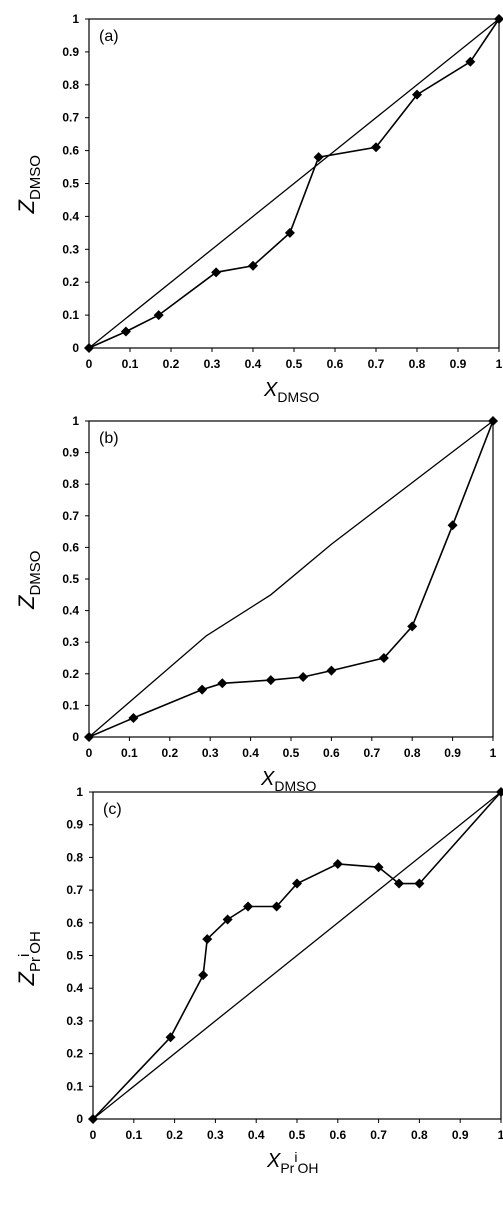 The width and height of the screenshot is (503, 1208). I want to click on y-axis-label-subscript: Pr, so click(35, 964).